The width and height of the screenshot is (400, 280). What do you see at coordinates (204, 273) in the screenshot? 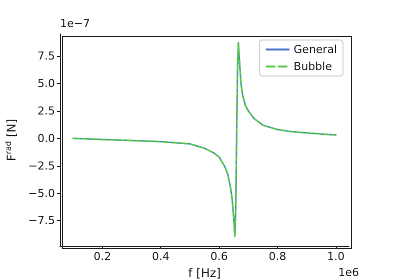
I see `x-axis-title: f [Hz]` at bounding box center [204, 273].